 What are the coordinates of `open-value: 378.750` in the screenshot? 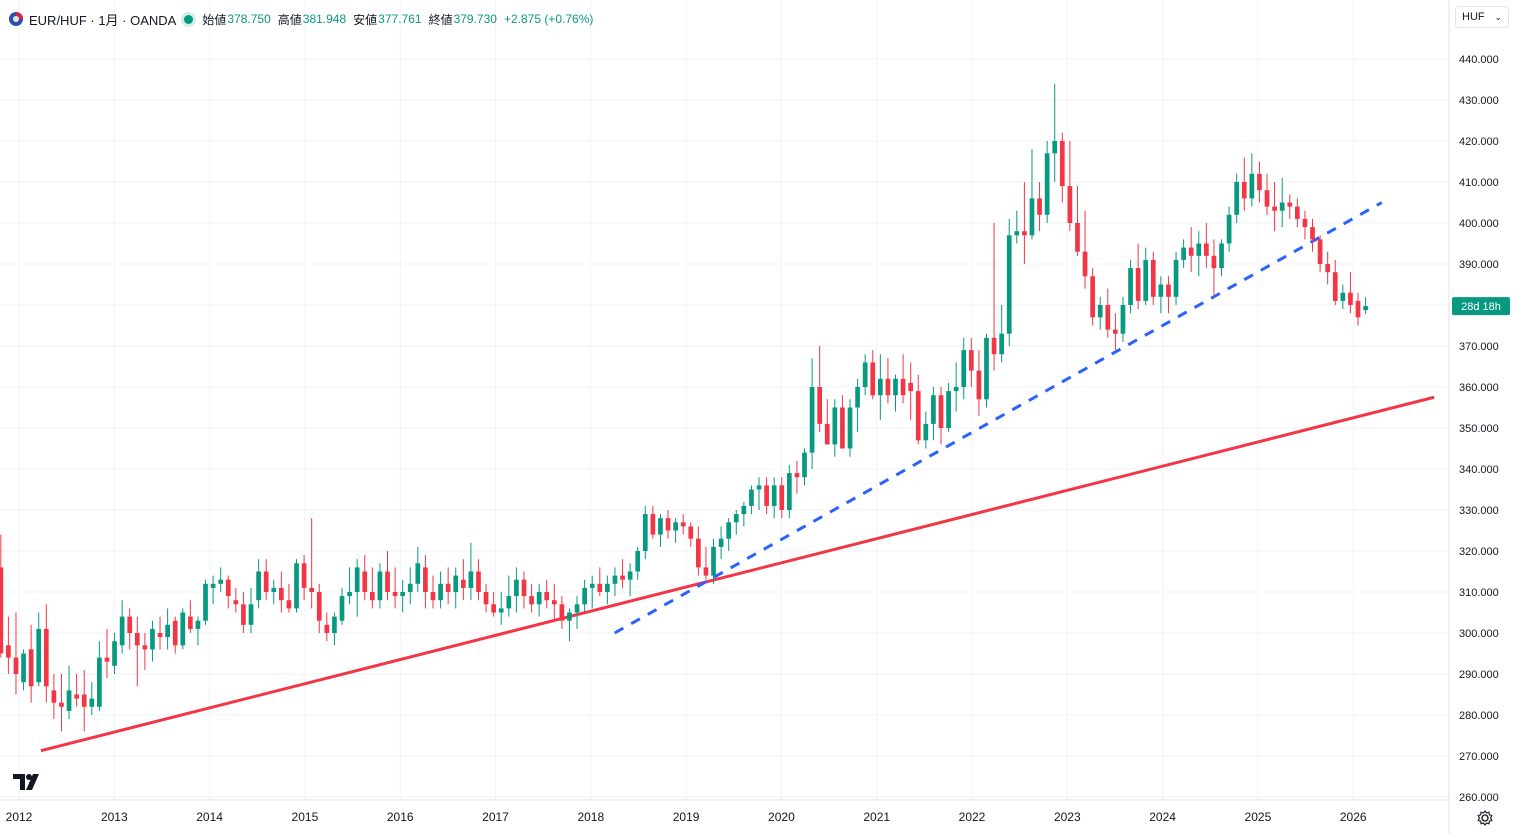 It's located at (249, 19).